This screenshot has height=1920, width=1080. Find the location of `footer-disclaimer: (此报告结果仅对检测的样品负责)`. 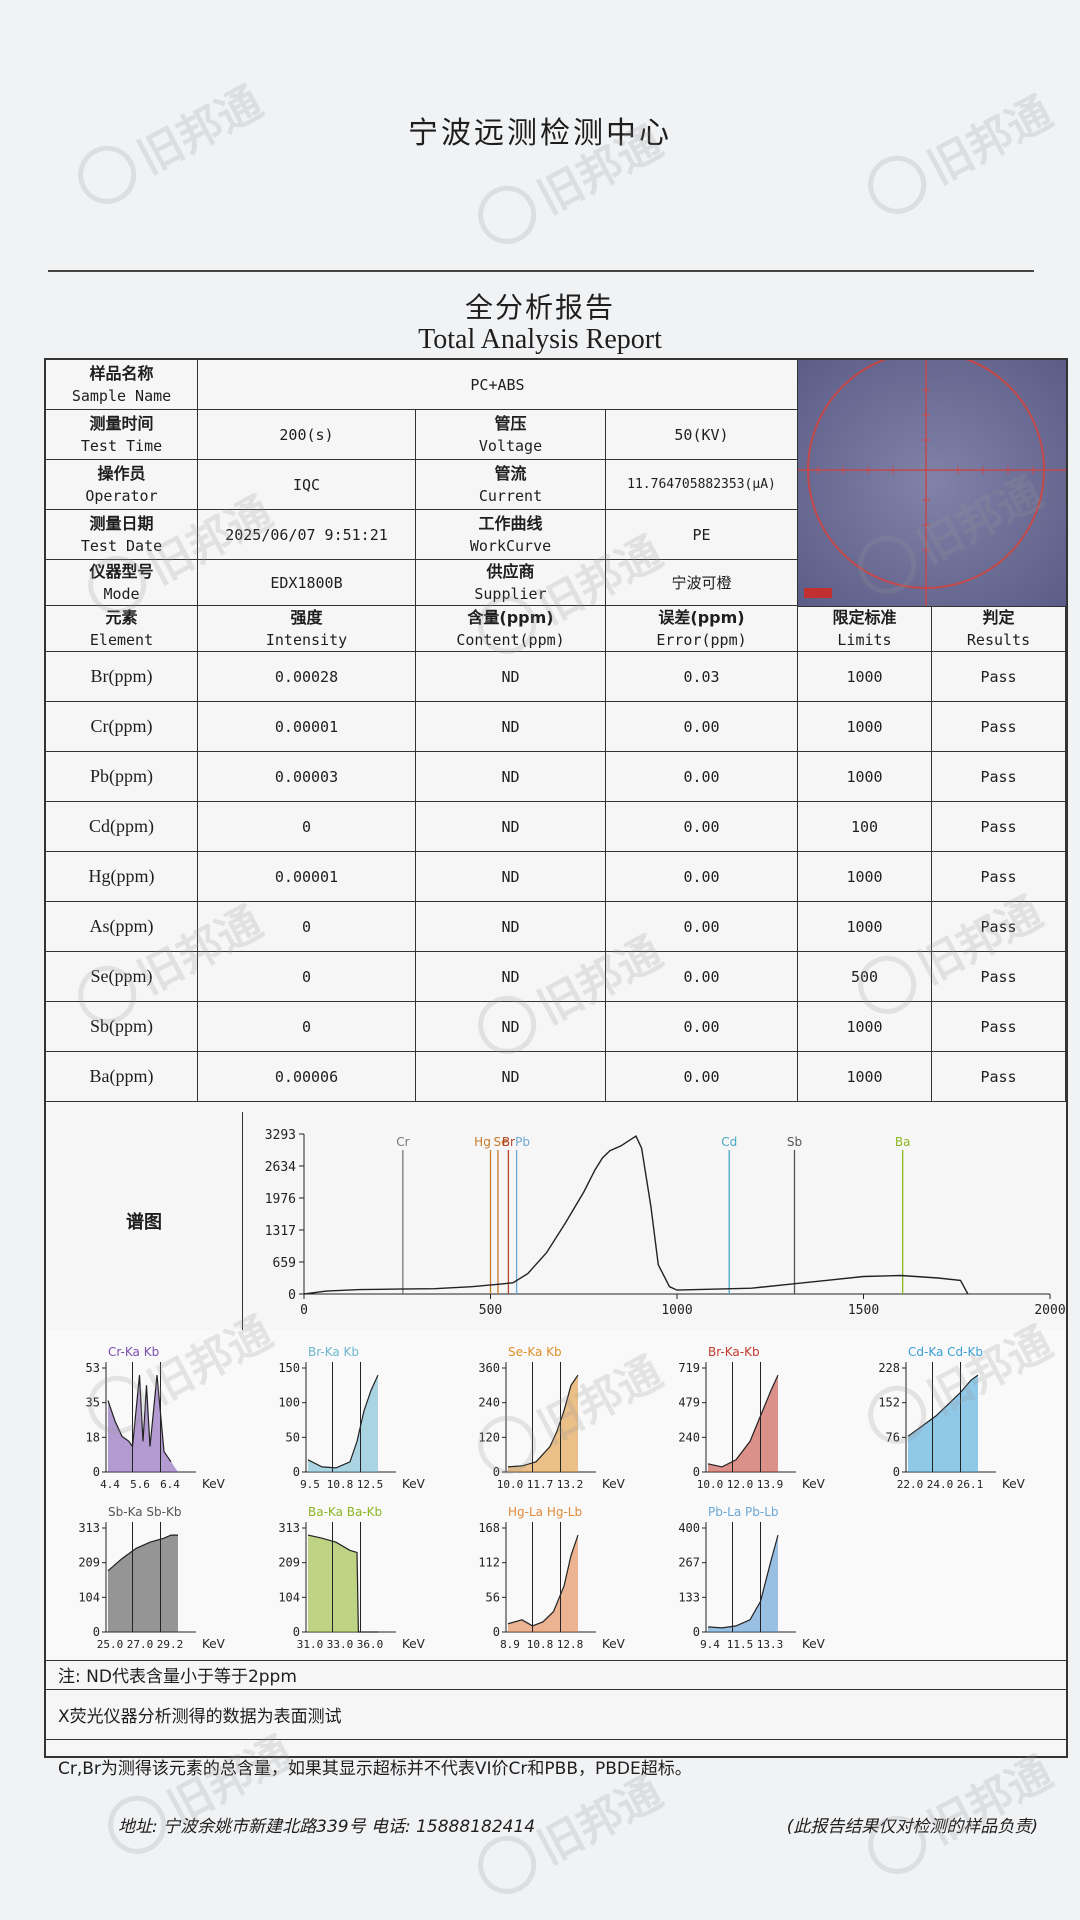

footer-disclaimer: (此报告结果仅对检测的样品负责) is located at coordinates (912, 1827).